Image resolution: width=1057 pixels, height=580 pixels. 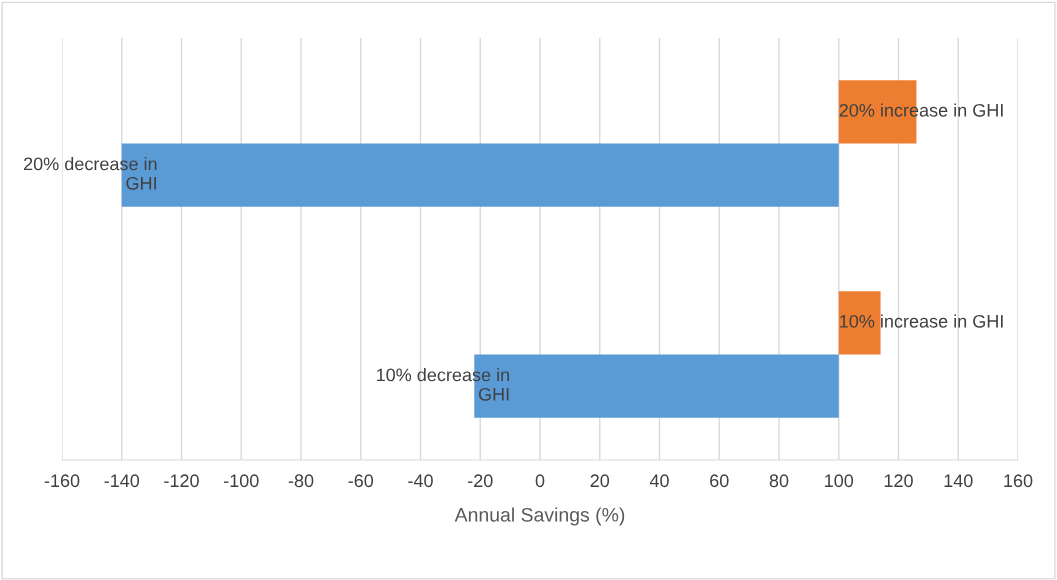 I want to click on bar, so click(x=859, y=323).